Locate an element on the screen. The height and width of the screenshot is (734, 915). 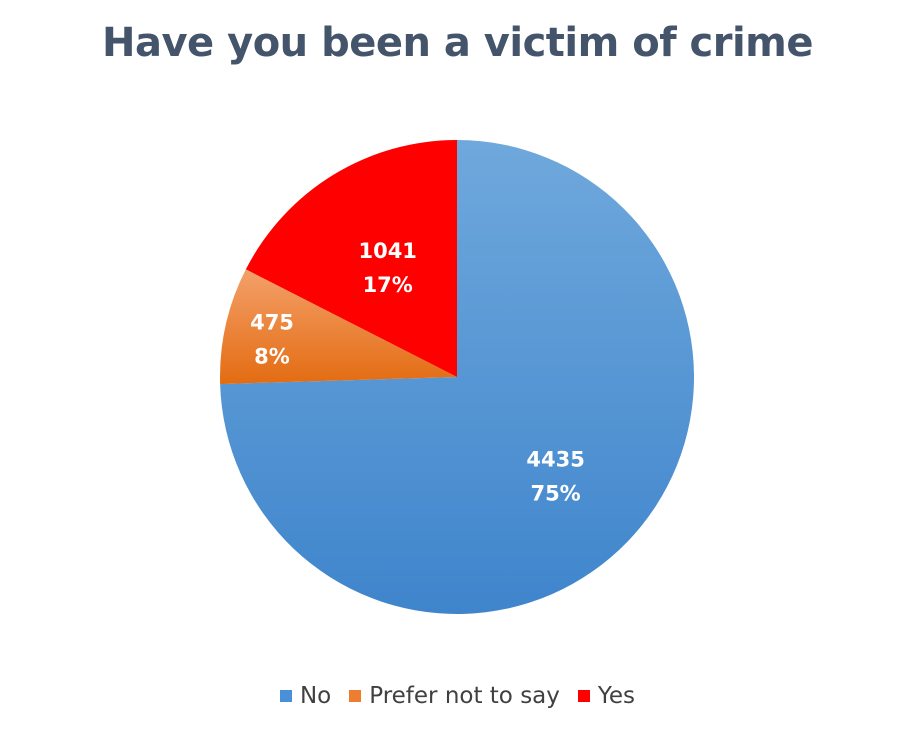
legend-label: Yes is located at coordinates (616, 696).